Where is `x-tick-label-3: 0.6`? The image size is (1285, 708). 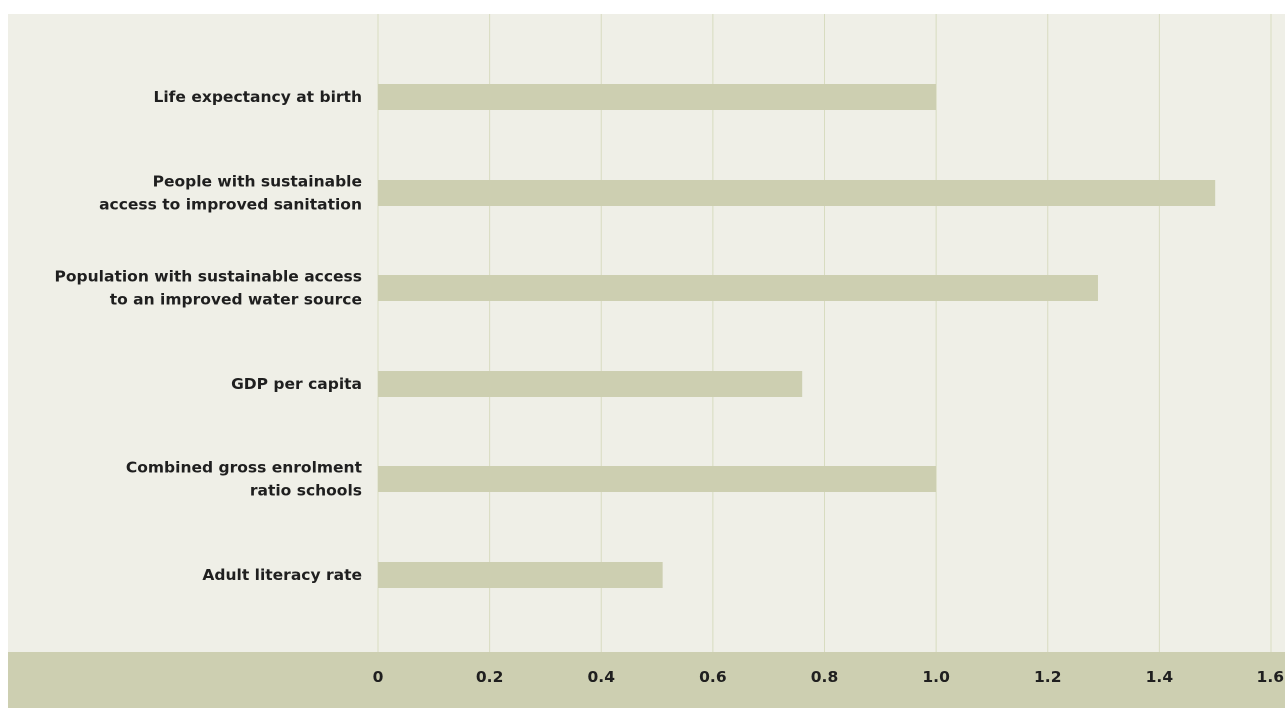 x-tick-label-3: 0.6 is located at coordinates (712, 677).